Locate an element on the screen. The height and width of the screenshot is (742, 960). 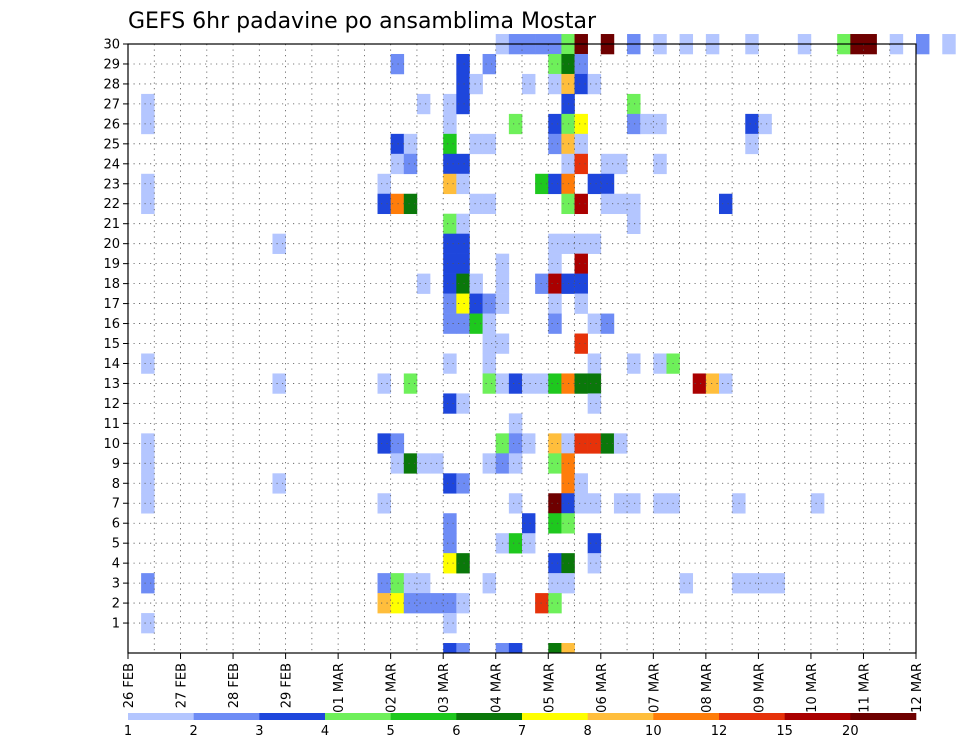
x-tick-label: 02 MAR is located at coordinates (392, 688).